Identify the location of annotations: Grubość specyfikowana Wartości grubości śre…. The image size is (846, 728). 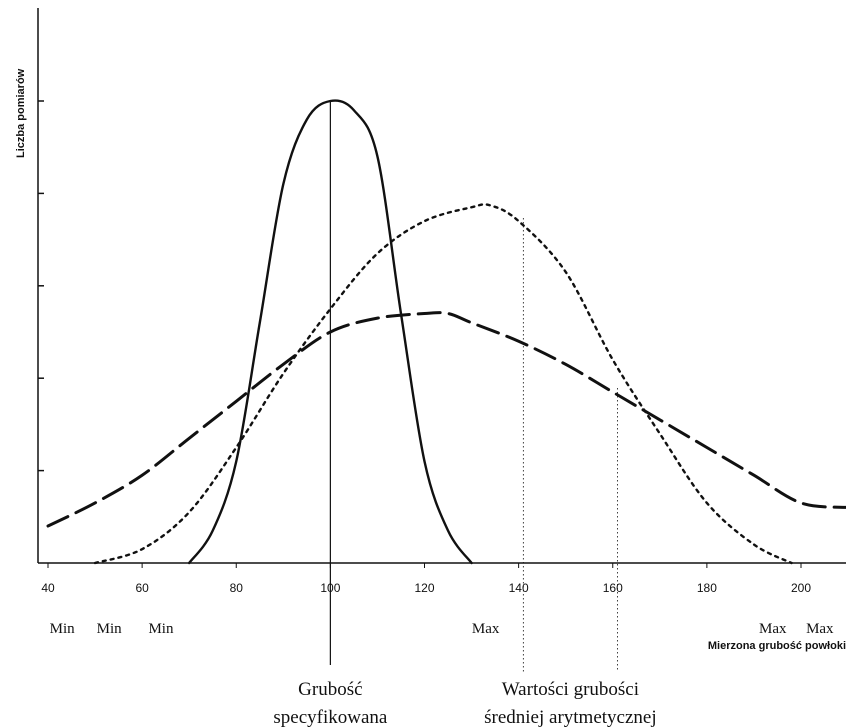
(464, 703).